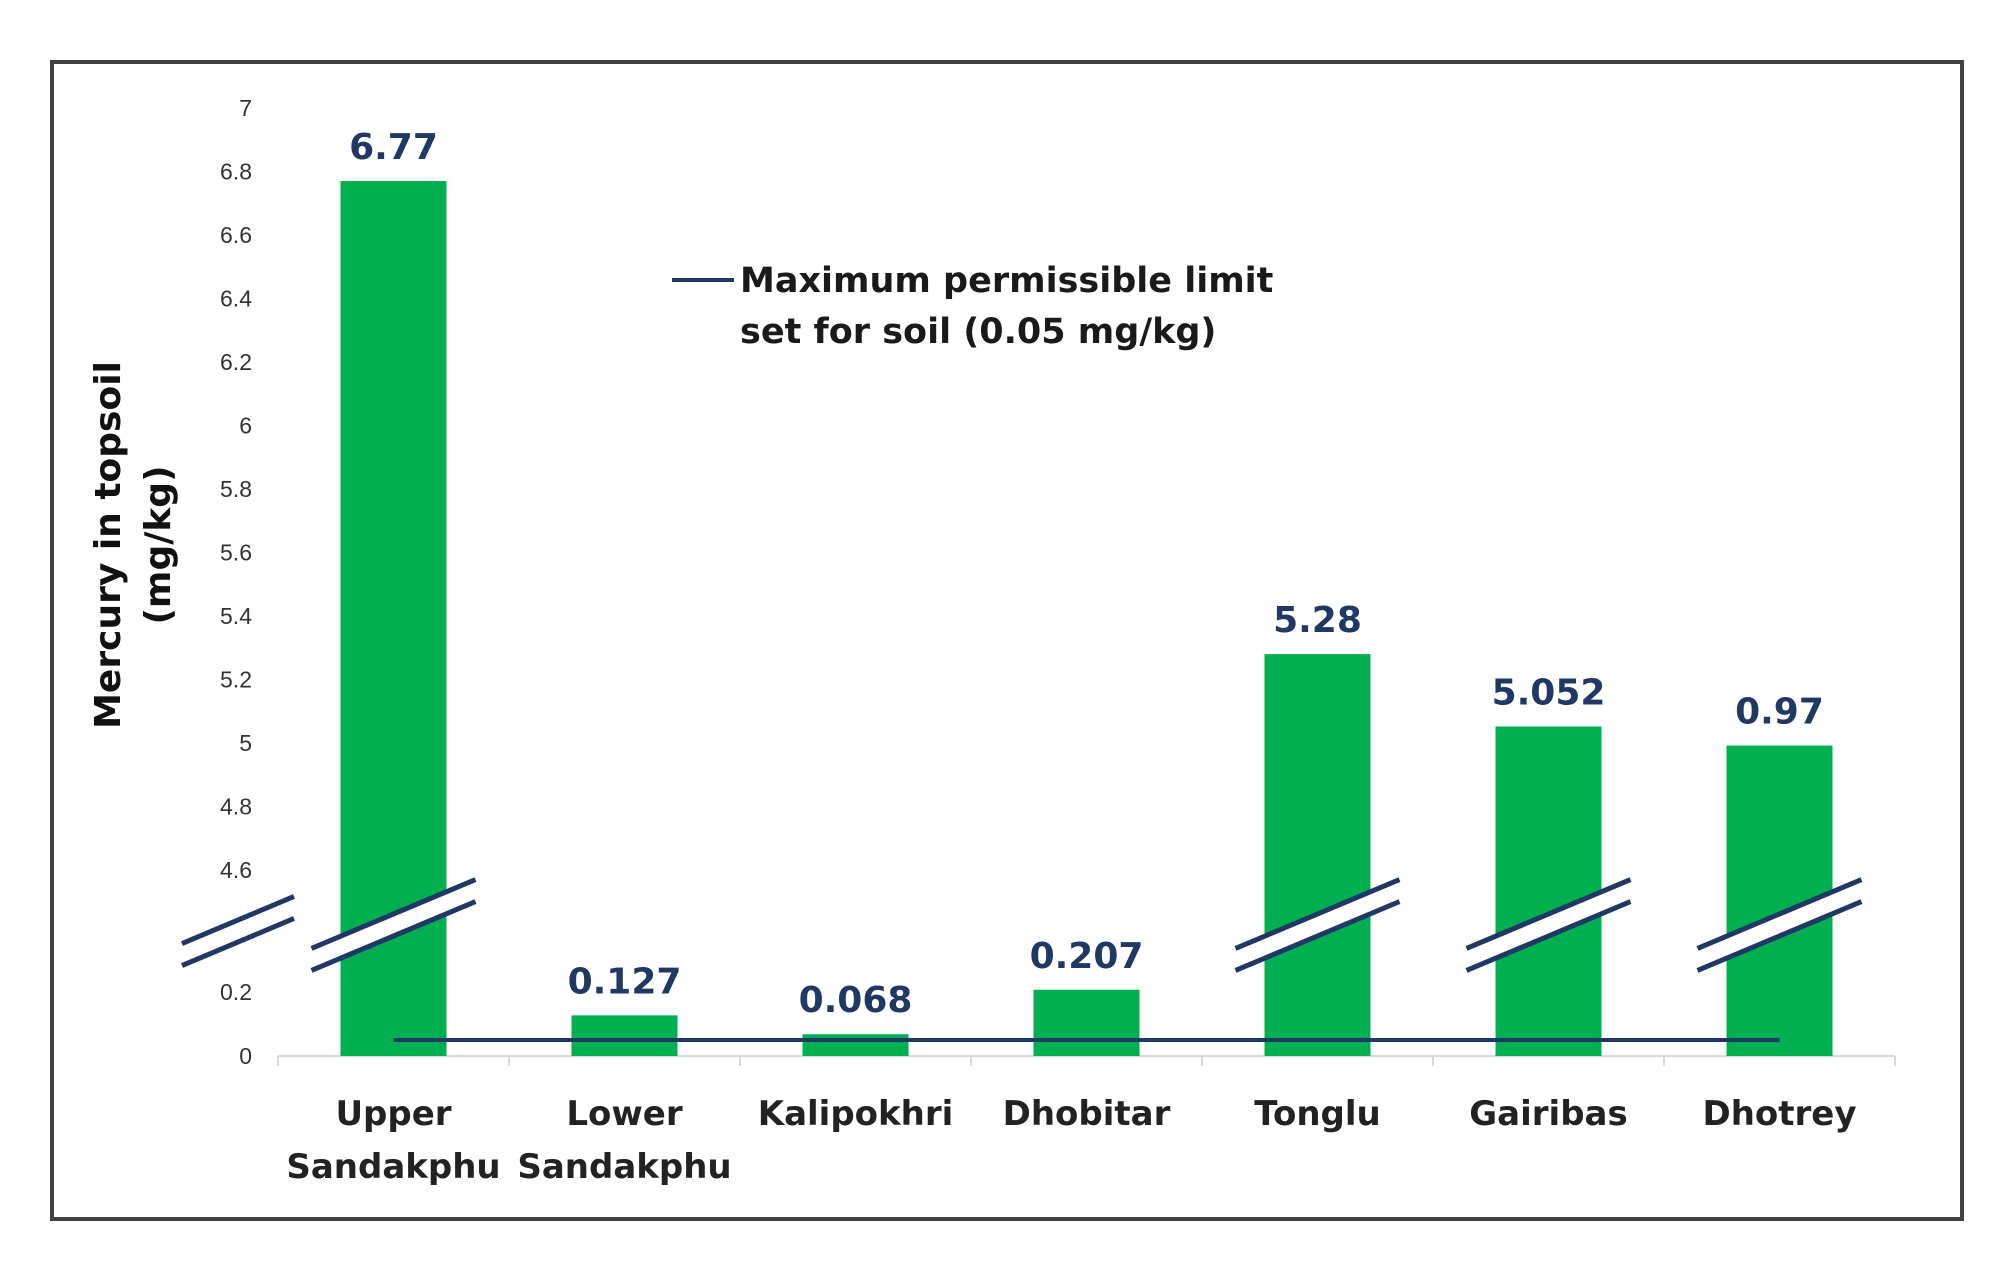  Describe the element at coordinates (1779, 1114) in the screenshot. I see `category-label: Dhotrey` at that location.